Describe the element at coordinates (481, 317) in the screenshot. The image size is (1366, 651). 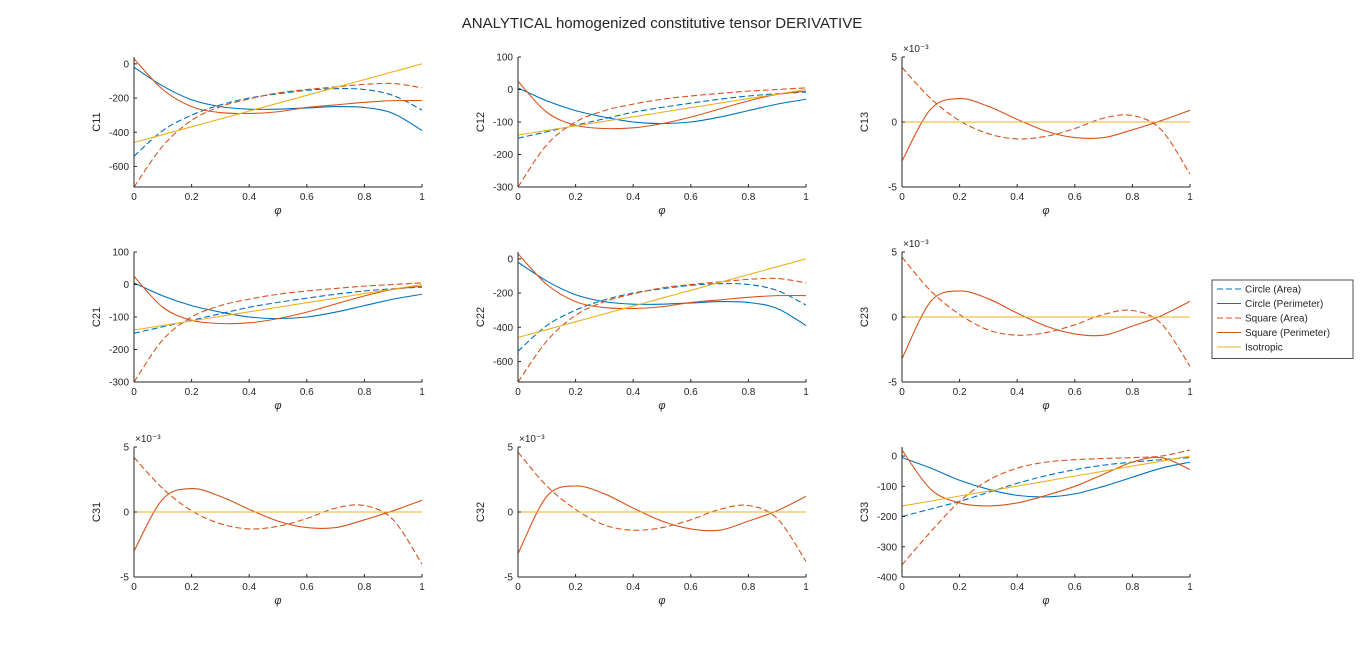
I see `y-axis-label: C22` at that location.